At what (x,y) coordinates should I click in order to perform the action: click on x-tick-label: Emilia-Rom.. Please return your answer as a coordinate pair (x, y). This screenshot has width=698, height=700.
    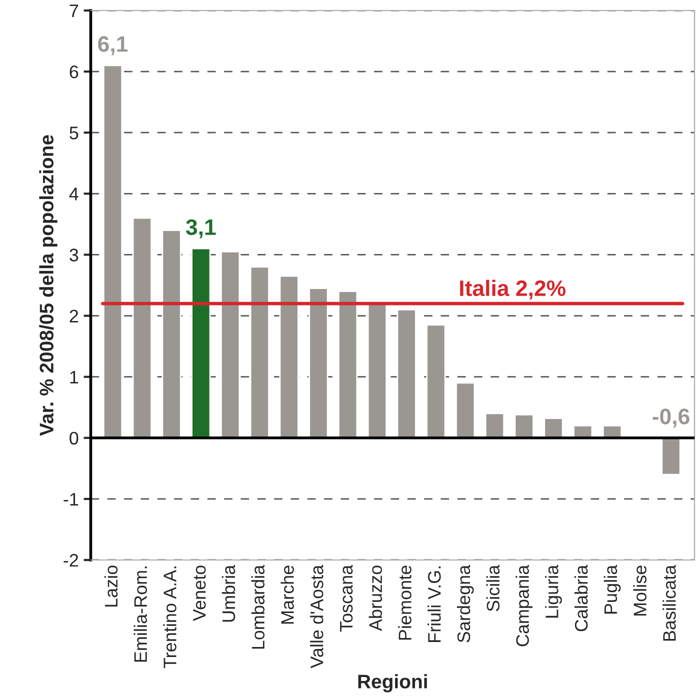
    Looking at the image, I should click on (141, 614).